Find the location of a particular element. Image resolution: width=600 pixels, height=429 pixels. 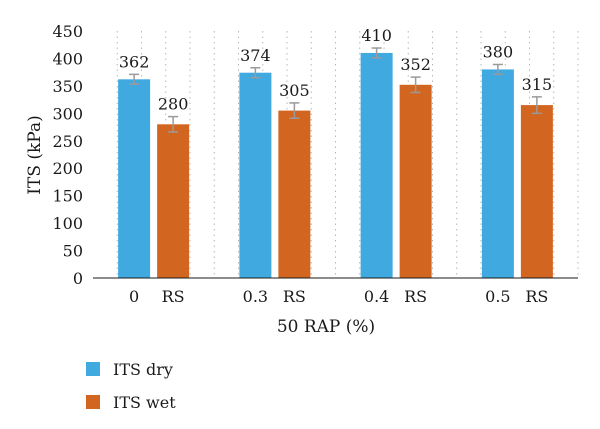

legend-label: ITS wet is located at coordinates (144, 402).